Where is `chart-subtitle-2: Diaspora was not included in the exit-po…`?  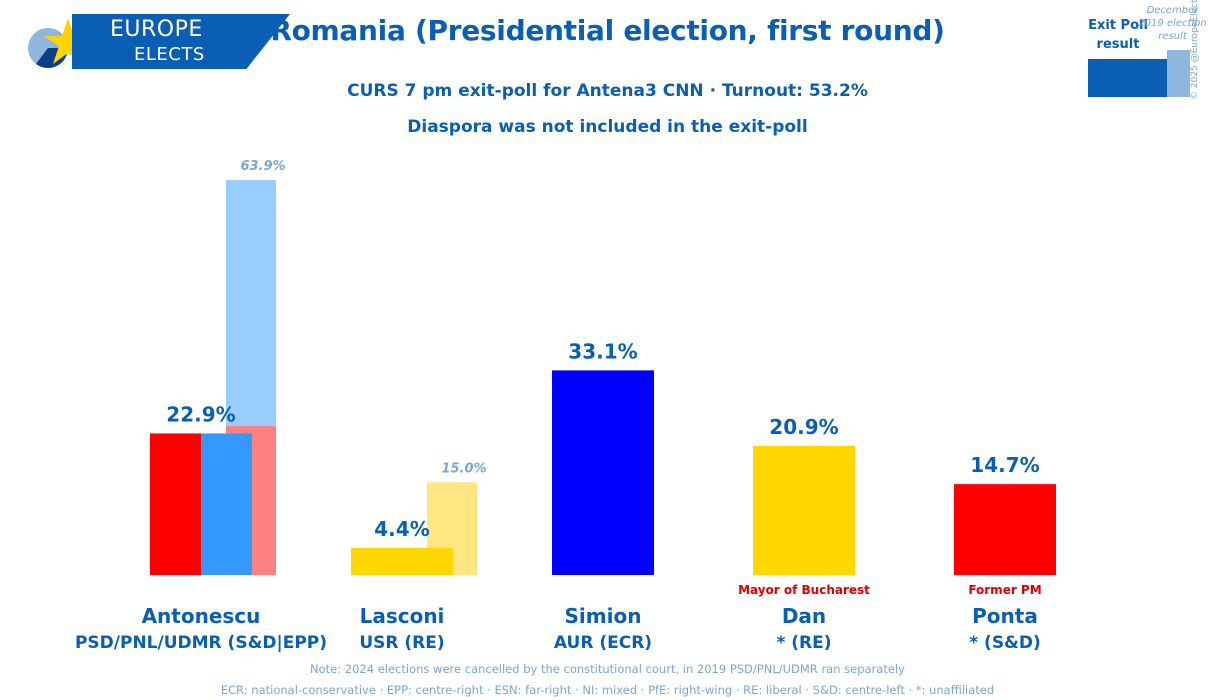
chart-subtitle-2: Diaspora was not included in the exit-po… is located at coordinates (607, 127).